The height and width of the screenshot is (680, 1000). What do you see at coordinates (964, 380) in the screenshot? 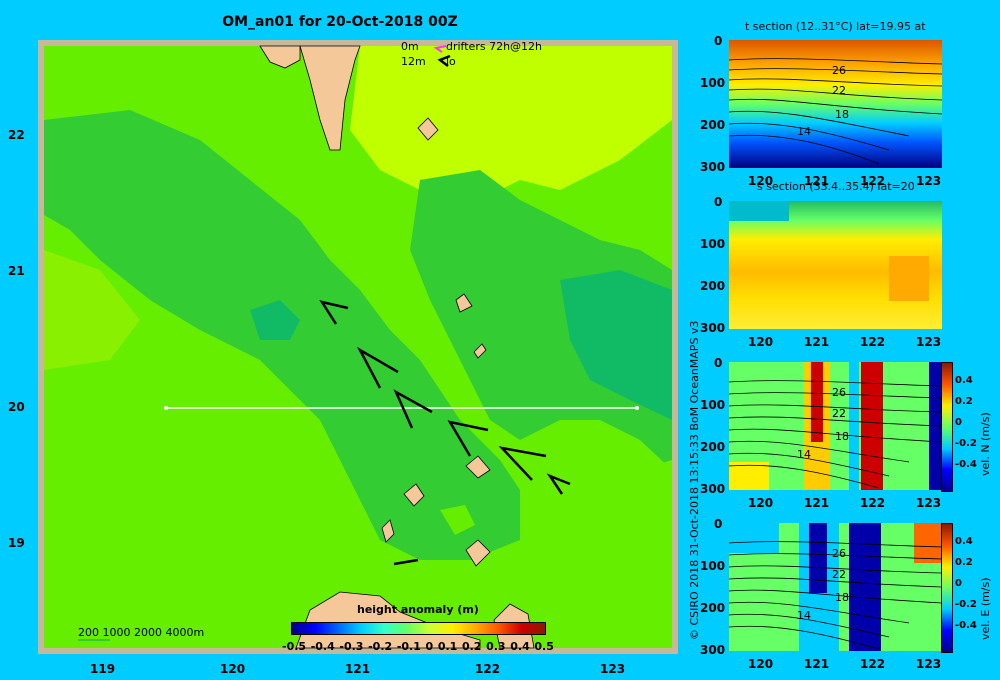
I see `velN-tick: 0.4` at bounding box center [964, 380].